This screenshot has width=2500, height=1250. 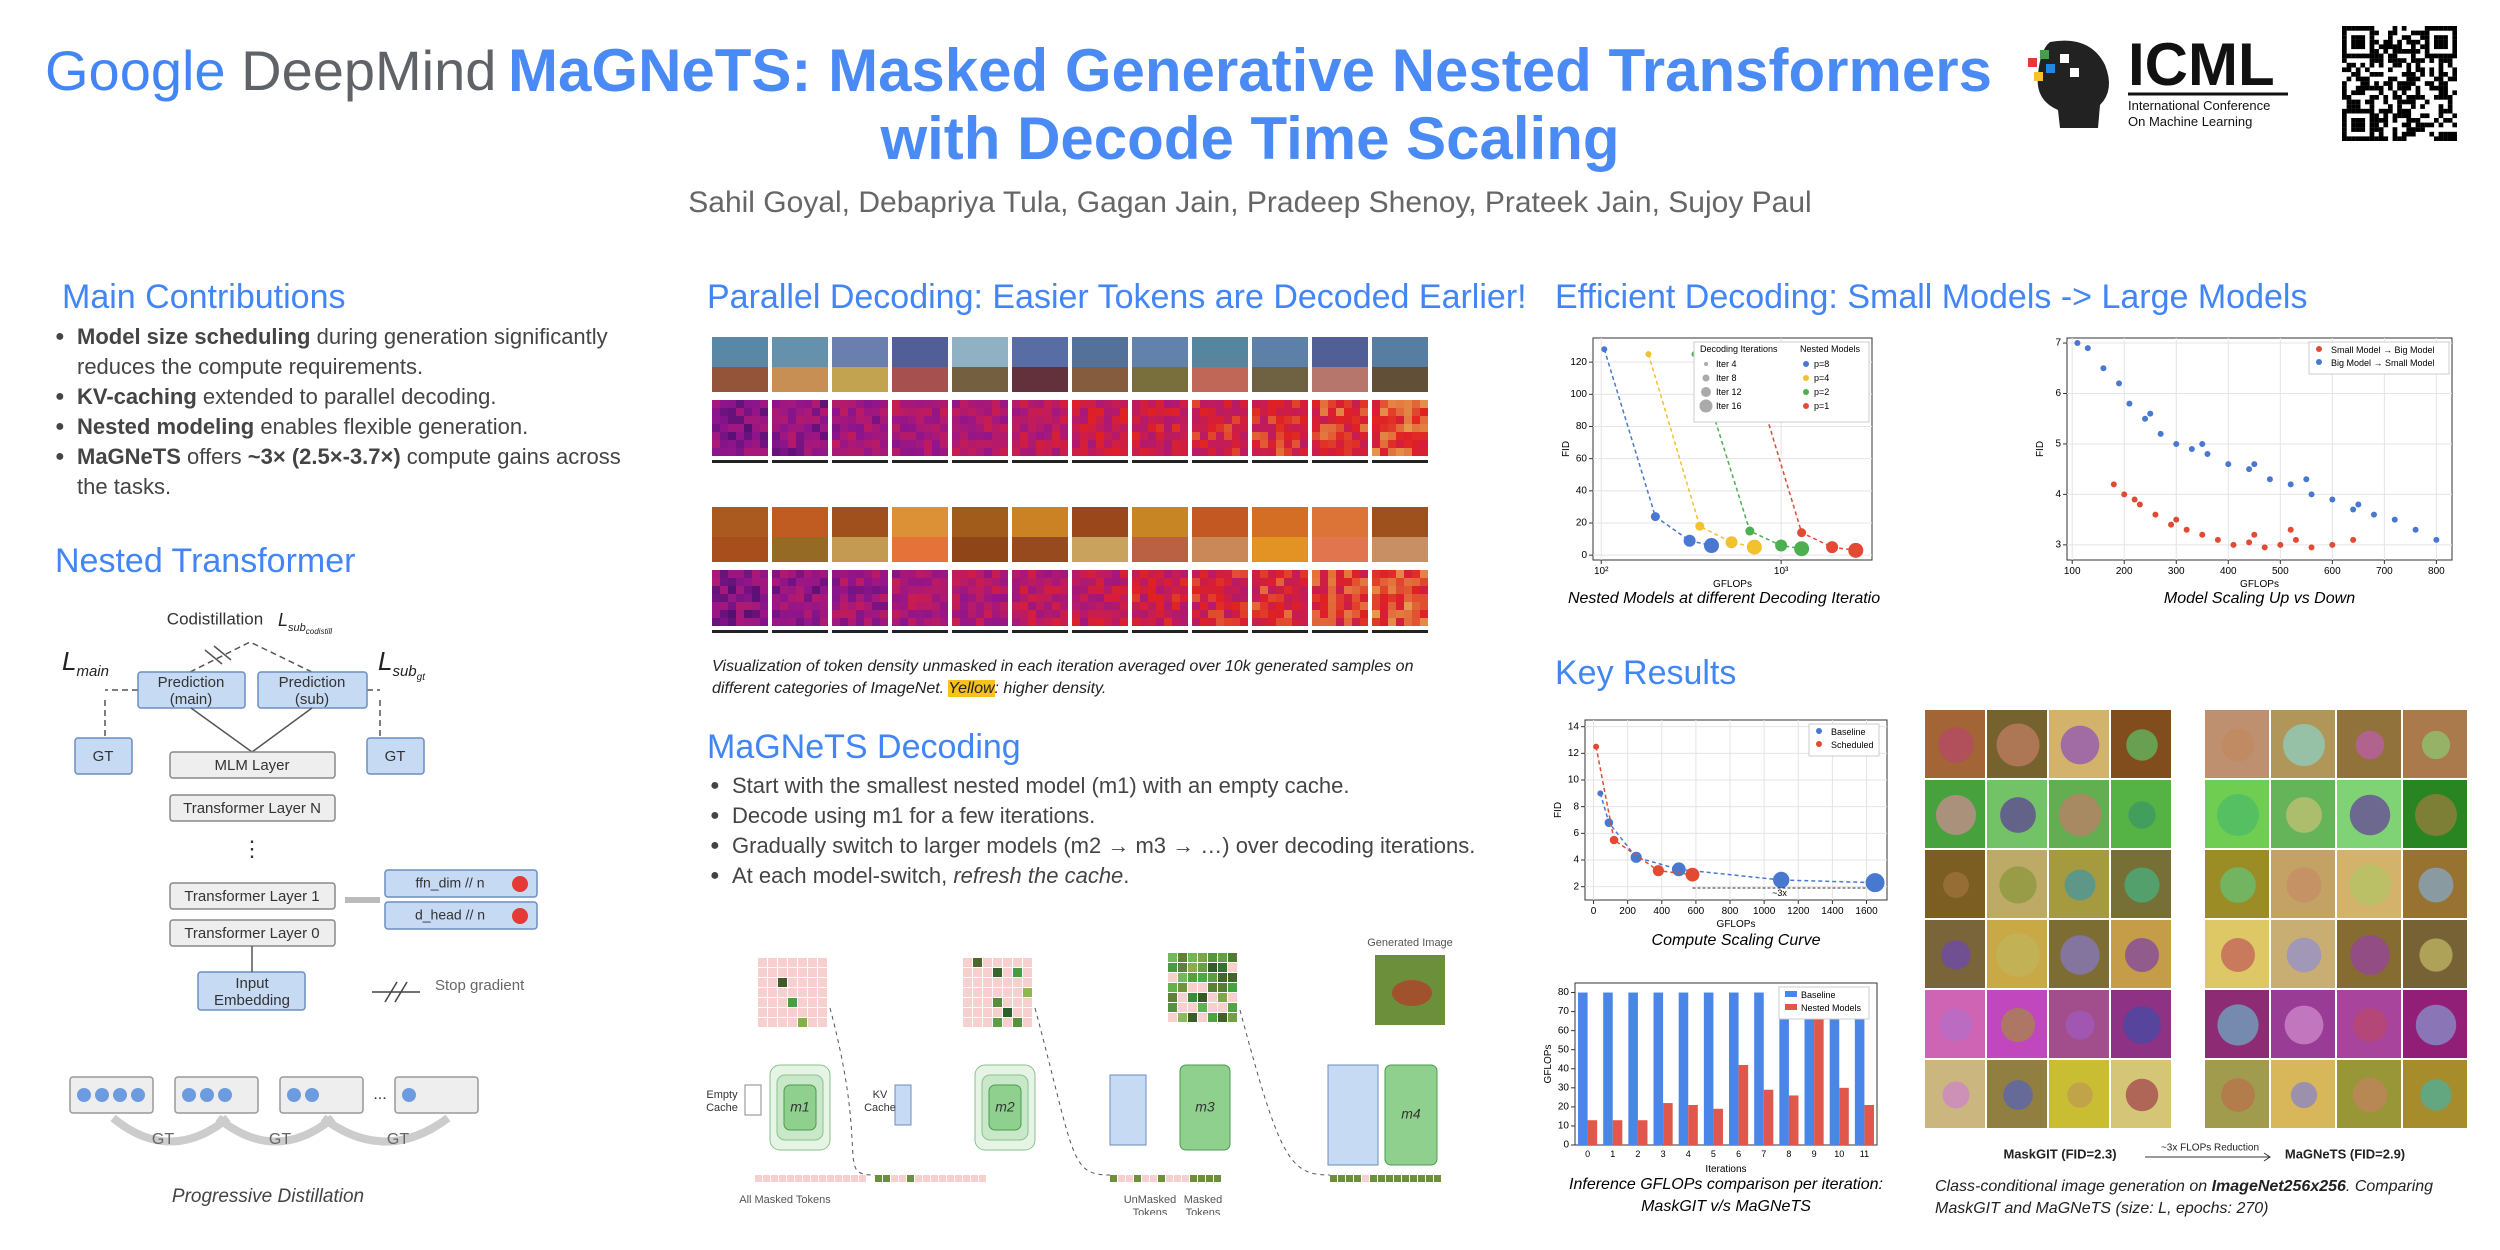 I want to click on sample-image-object, so click(x=2436, y=815).